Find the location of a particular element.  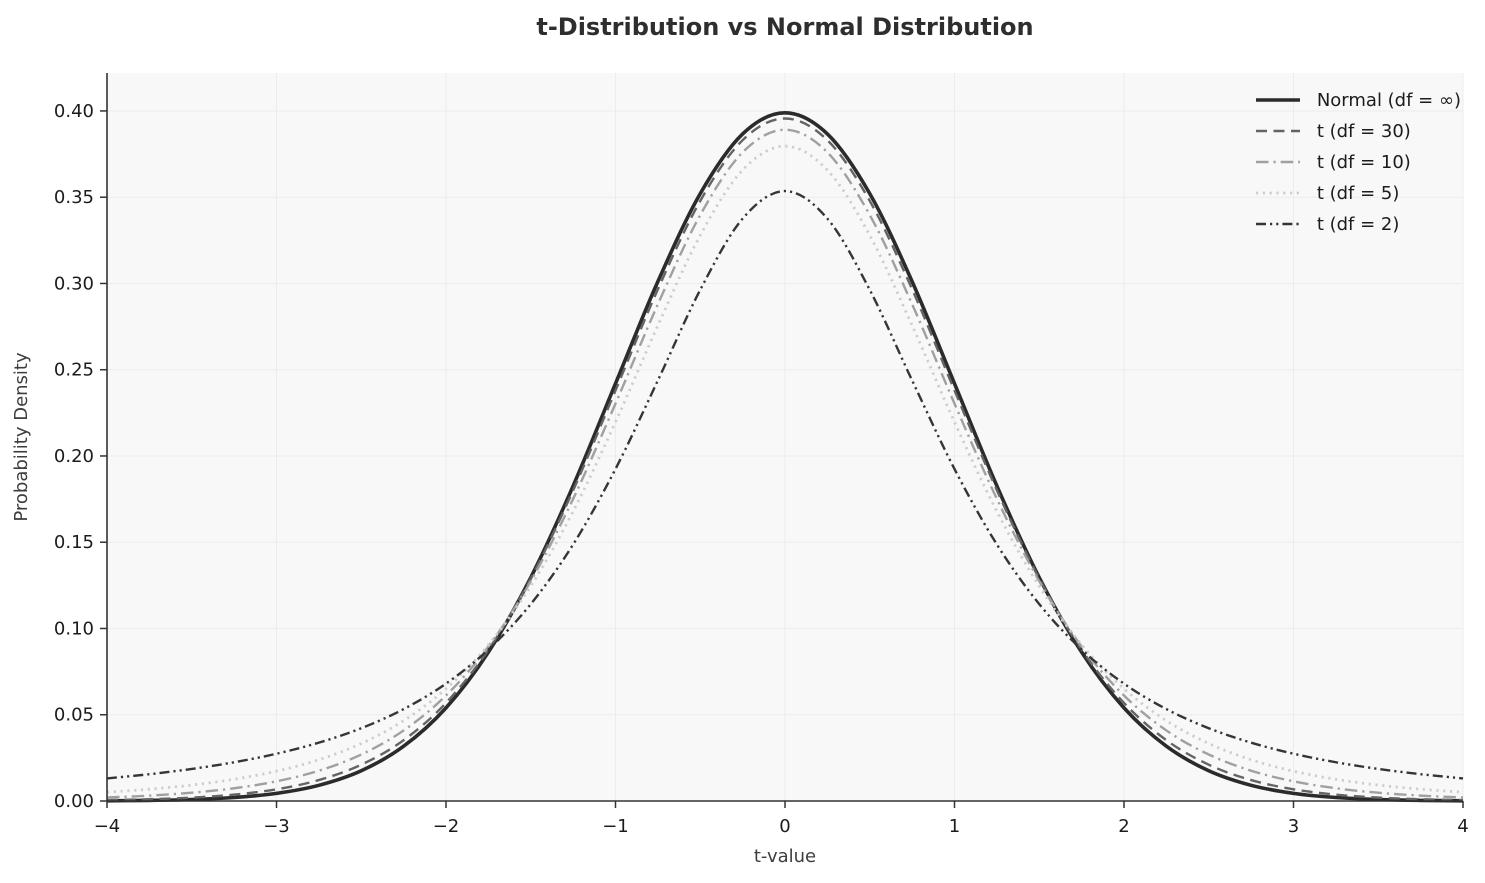

legend-label: t (df = 2) is located at coordinates (1358, 224).